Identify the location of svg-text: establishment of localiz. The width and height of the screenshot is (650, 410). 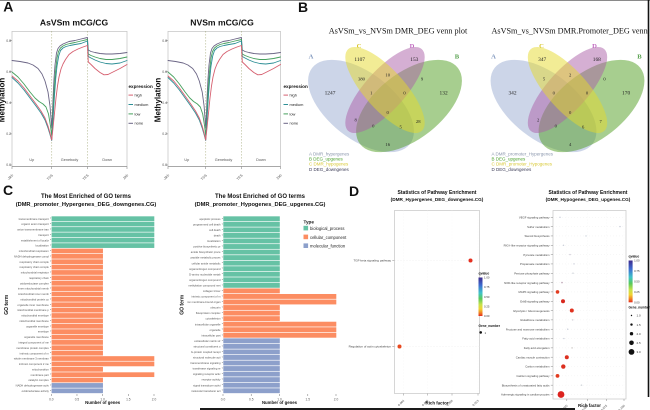
(35, 240).